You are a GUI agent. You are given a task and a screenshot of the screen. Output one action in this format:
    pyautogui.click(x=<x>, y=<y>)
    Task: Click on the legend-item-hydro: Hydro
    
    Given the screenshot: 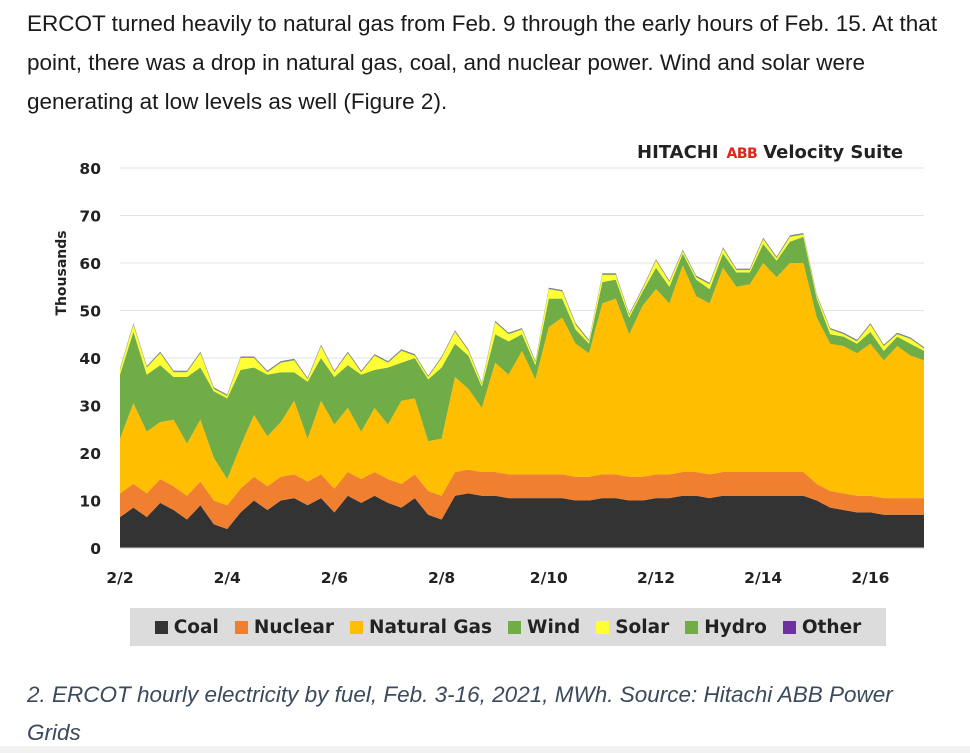 What is the action you would take?
    pyautogui.click(x=726, y=627)
    